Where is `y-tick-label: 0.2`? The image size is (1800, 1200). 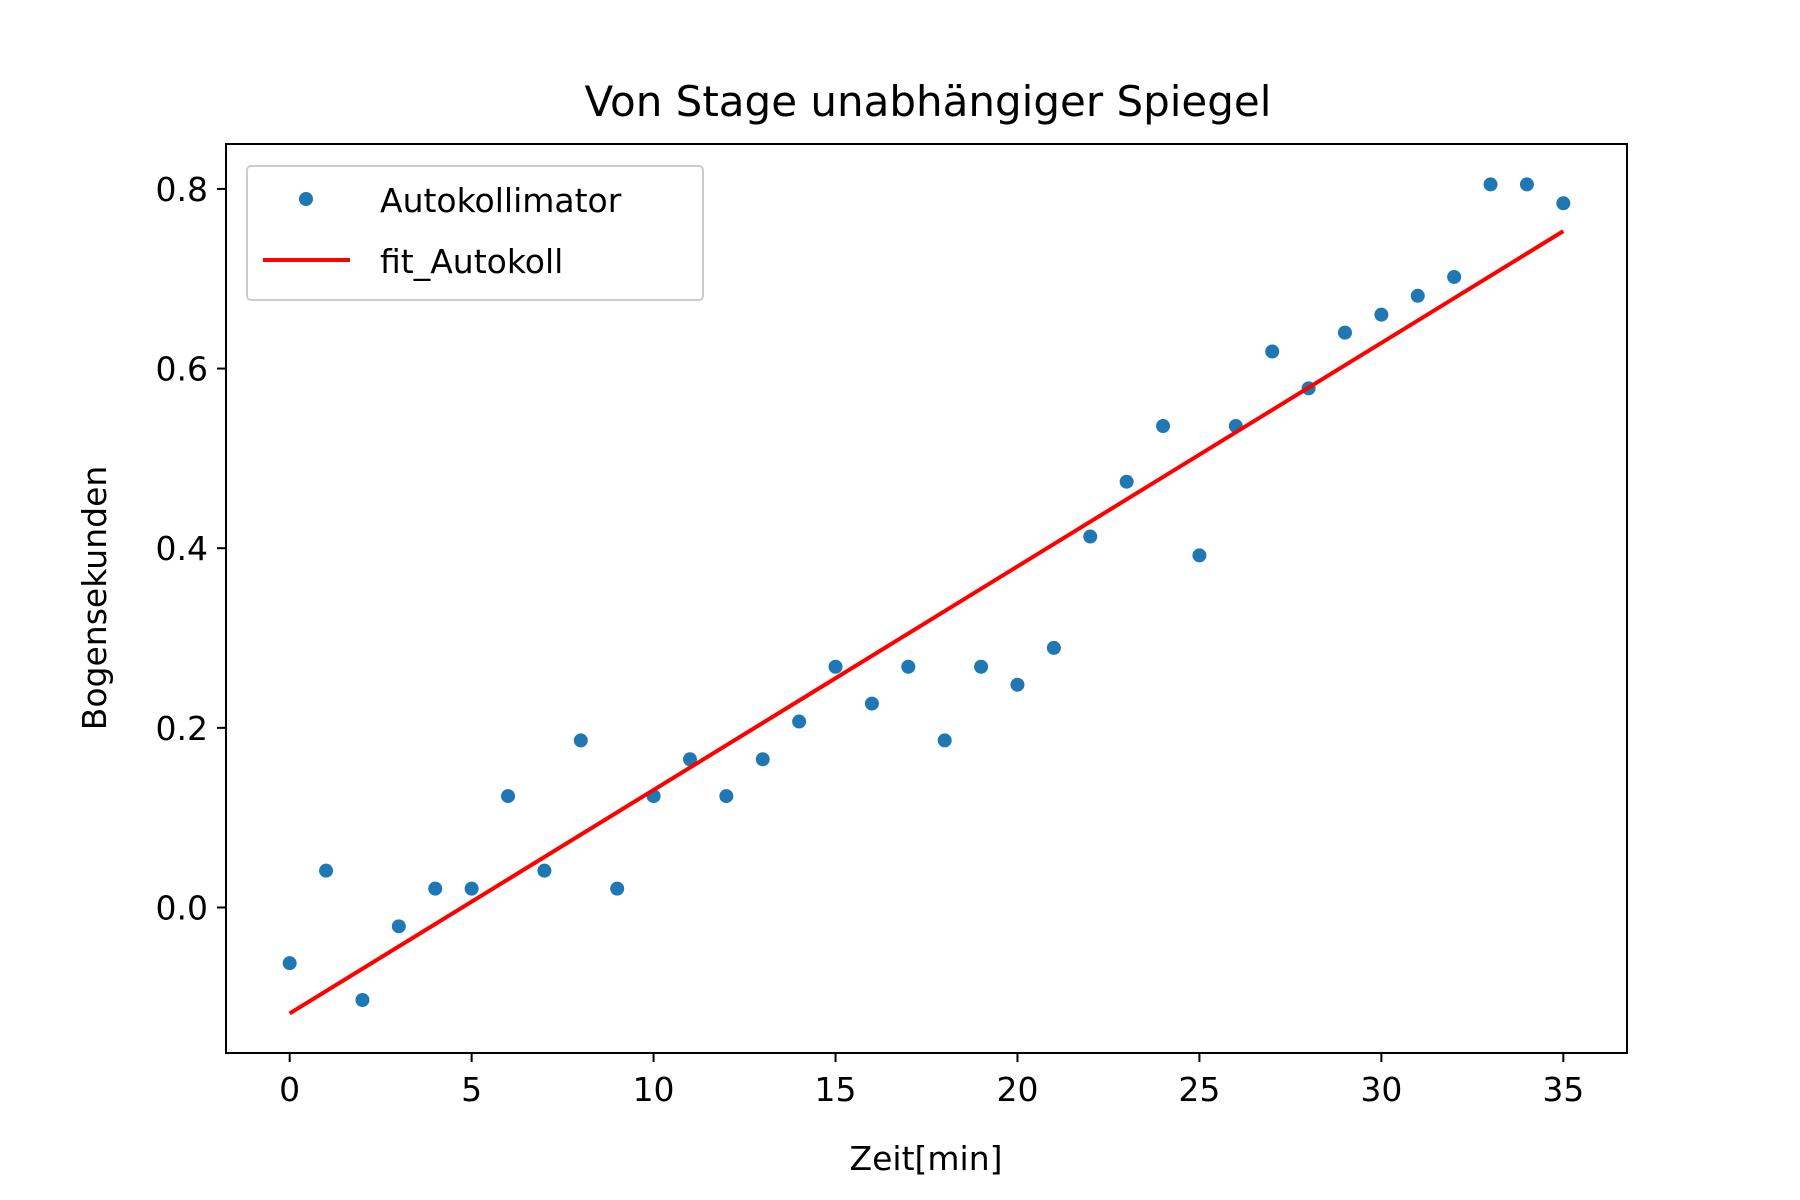
y-tick-label: 0.2 is located at coordinates (182, 728).